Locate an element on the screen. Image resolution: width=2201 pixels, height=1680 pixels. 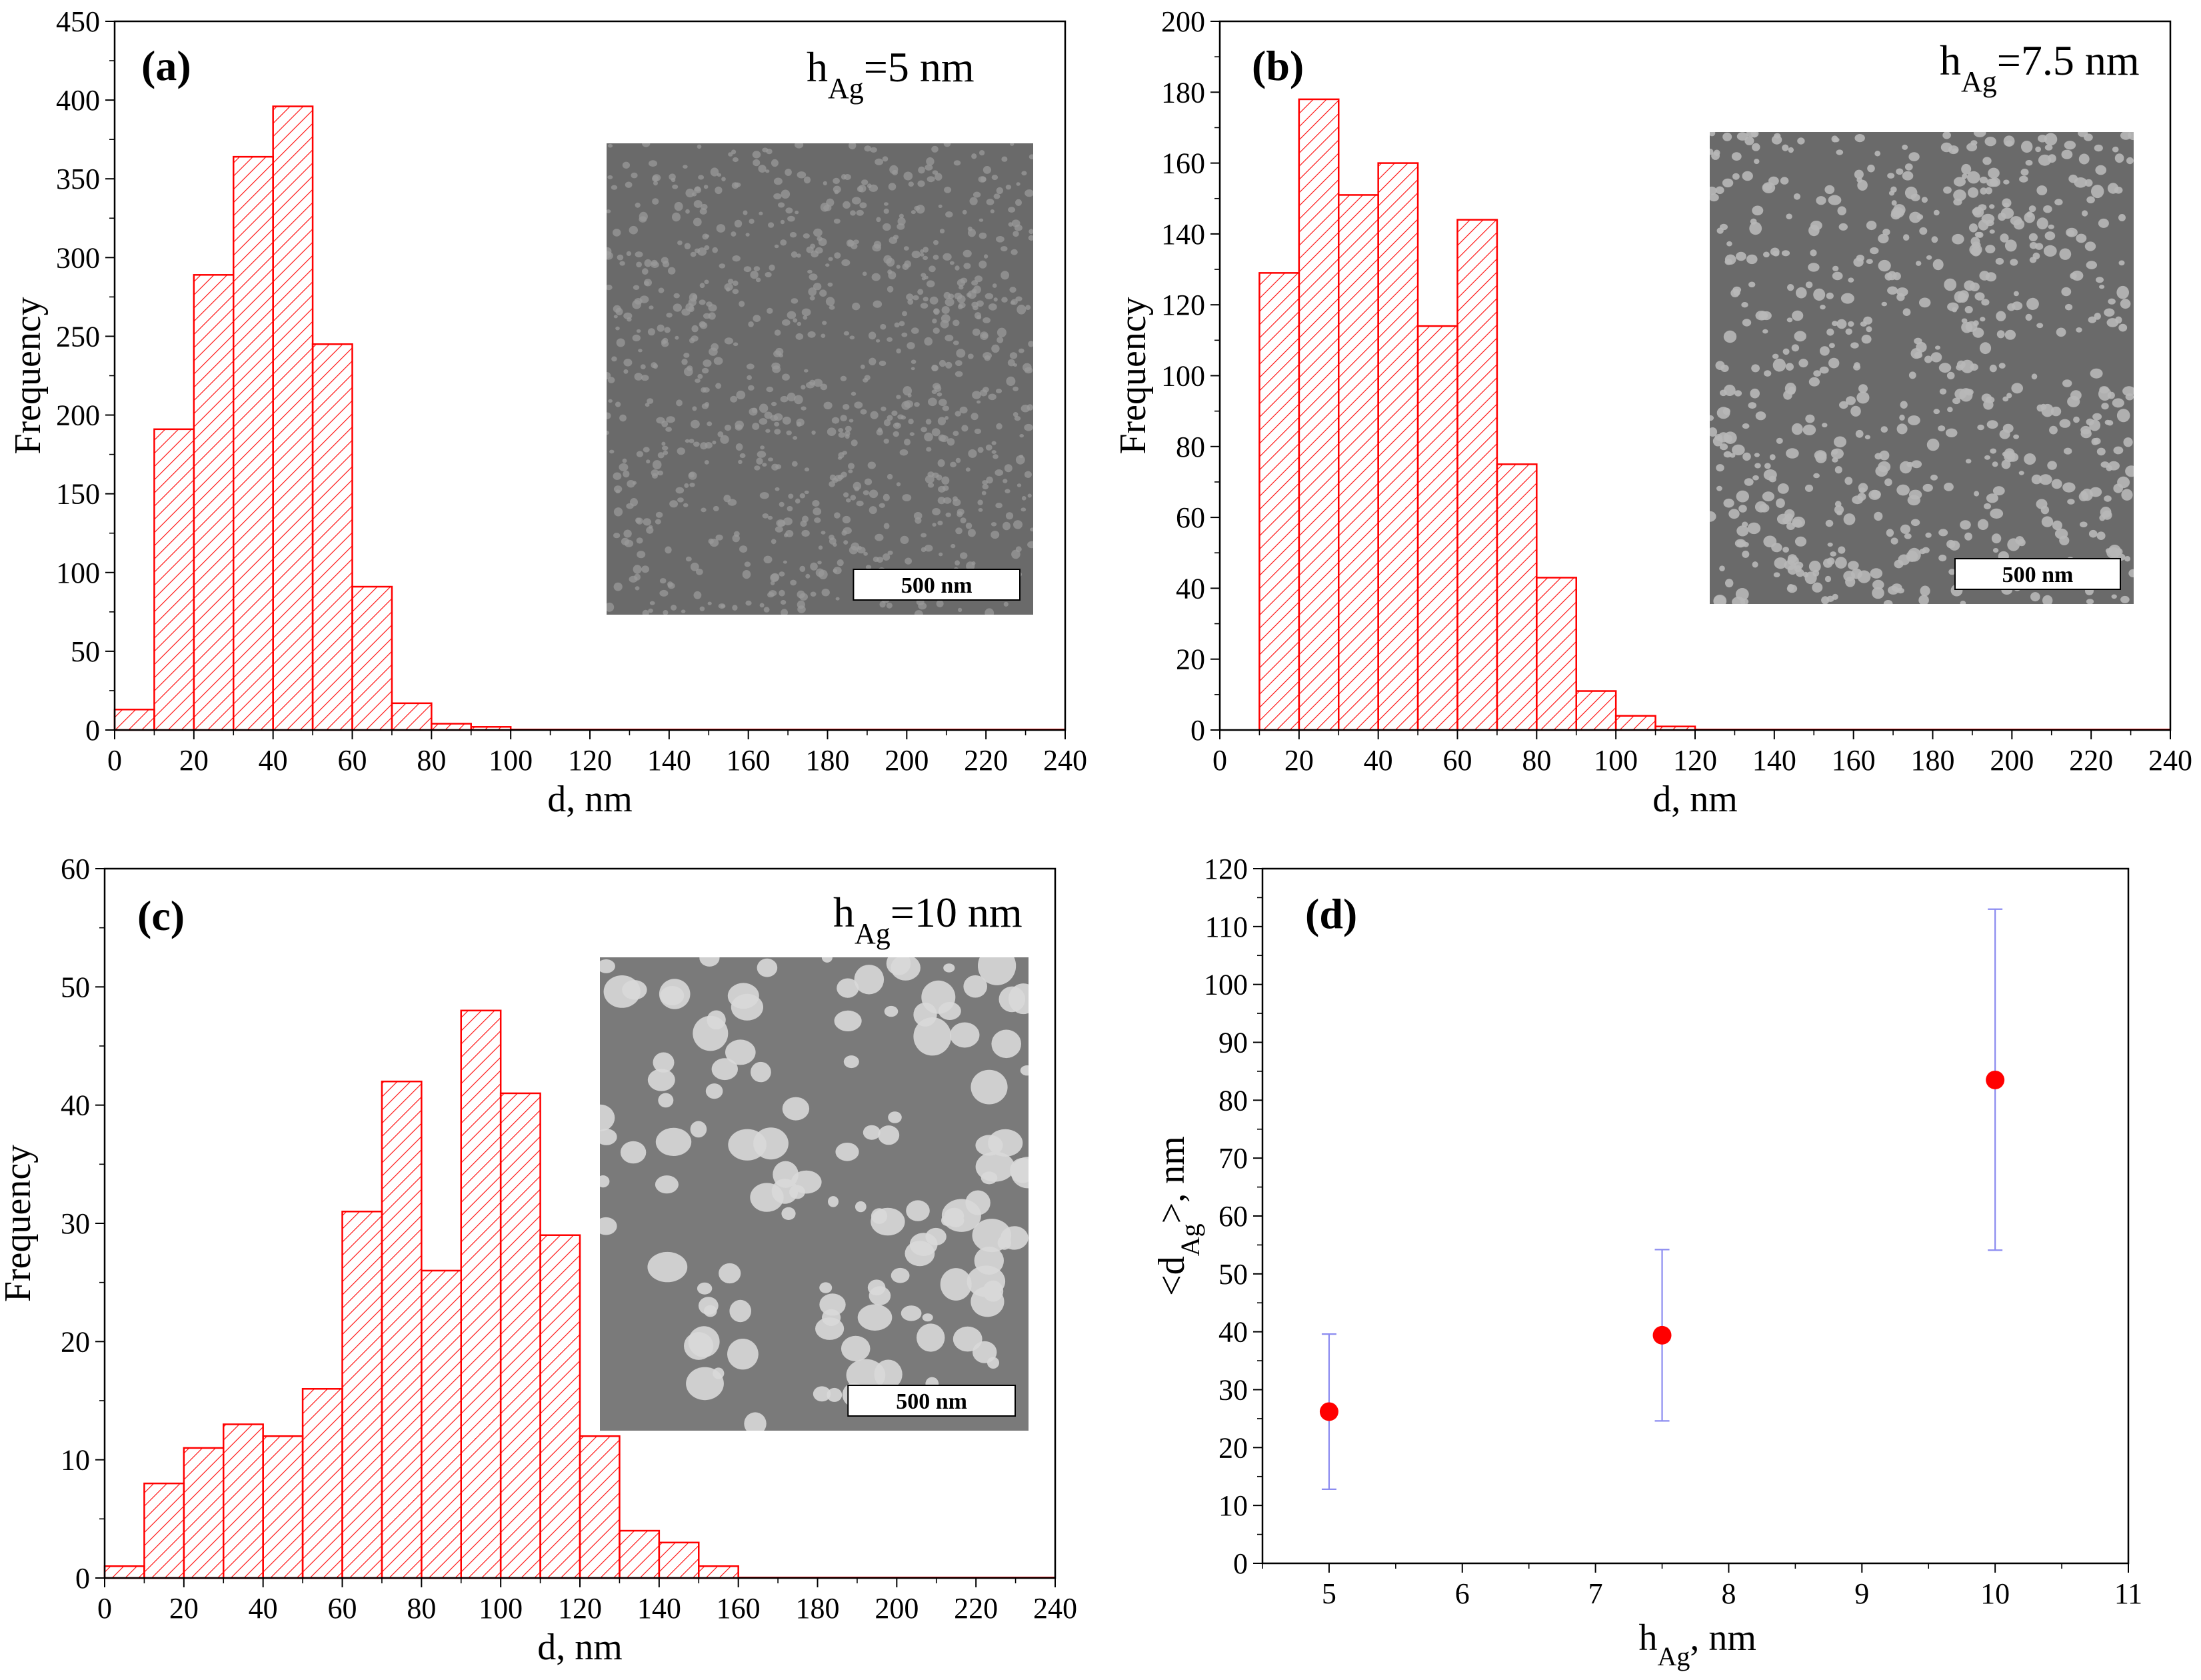
x-tick-label: 5 is located at coordinates (1329, 1593).